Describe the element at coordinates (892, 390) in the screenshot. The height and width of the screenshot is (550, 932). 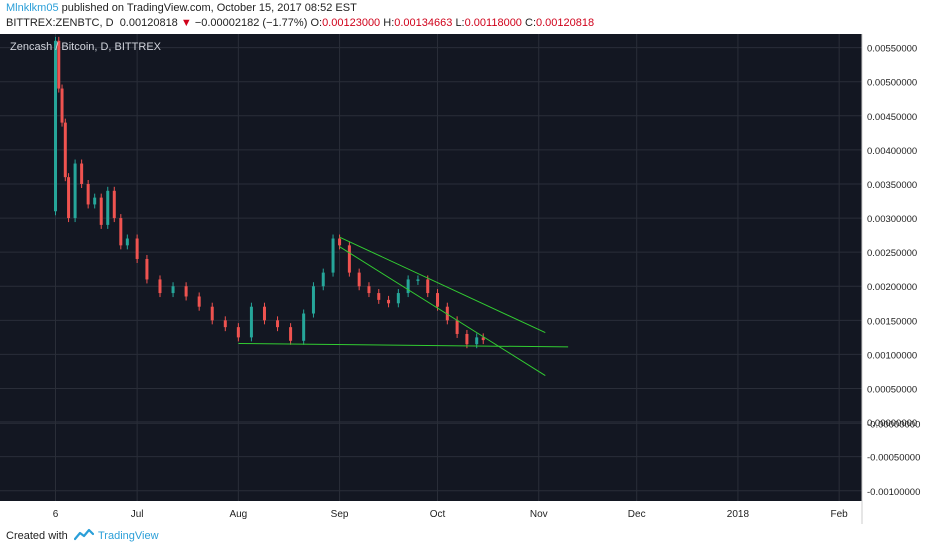
I see `price-tick-label: 0.00050000` at that location.